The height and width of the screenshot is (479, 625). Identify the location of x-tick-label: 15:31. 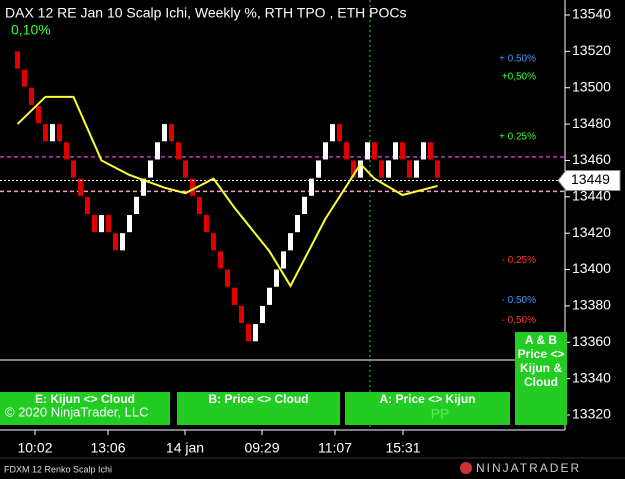
(402, 448).